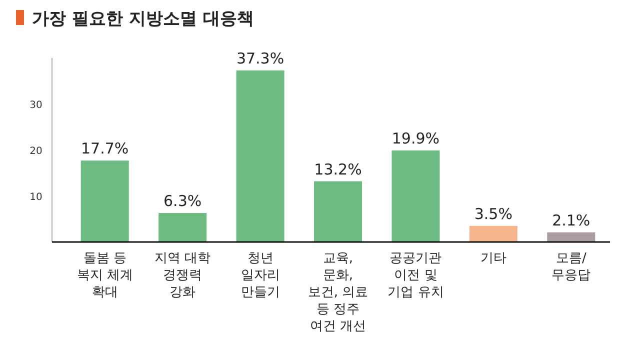 This screenshot has width=640, height=338. What do you see at coordinates (416, 275) in the screenshot?
I see `x-tick-label: 공공기관 이전 및 기업 유치` at bounding box center [416, 275].